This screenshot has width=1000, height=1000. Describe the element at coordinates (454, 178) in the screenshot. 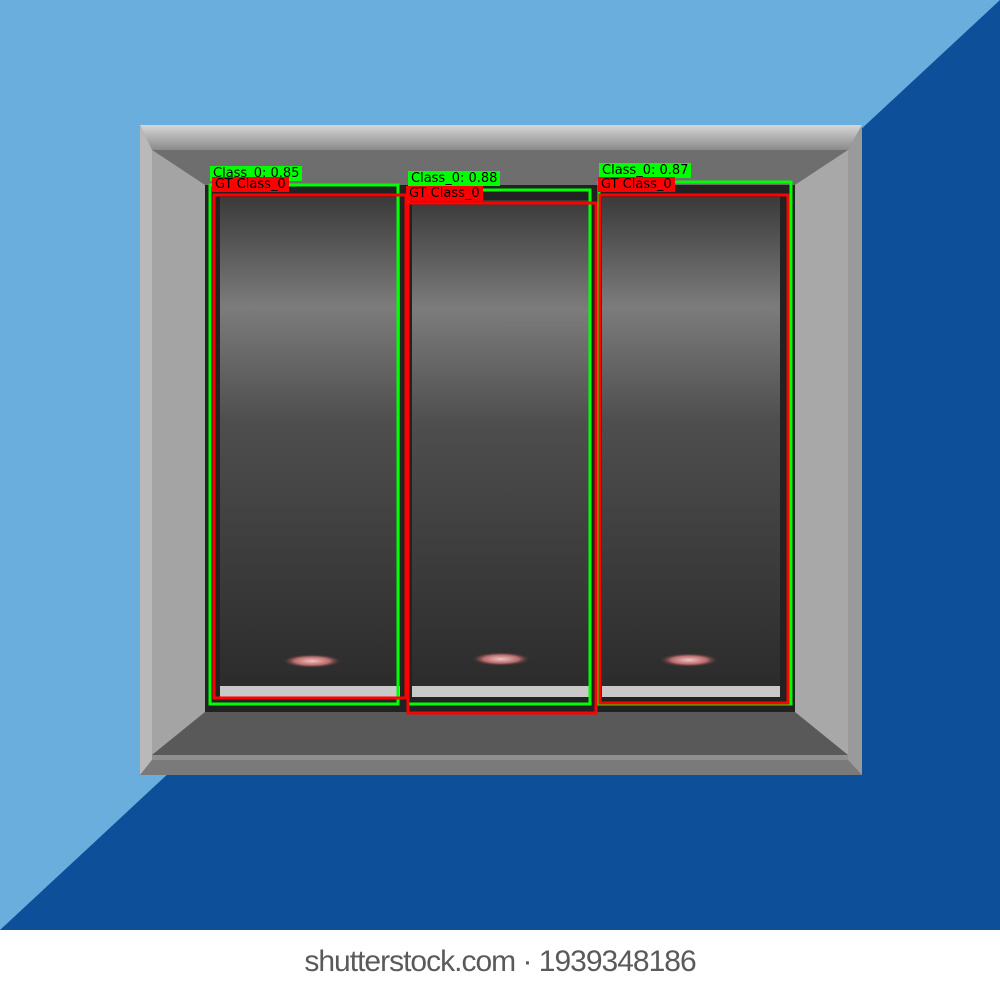

I see `prediction-label: Class_0: 0.88` at that location.